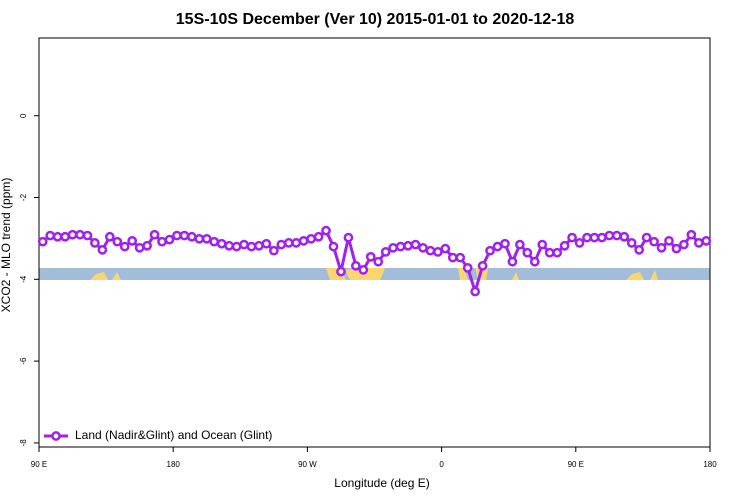  I want to click on x-tick-label: 90 W, so click(307, 464).